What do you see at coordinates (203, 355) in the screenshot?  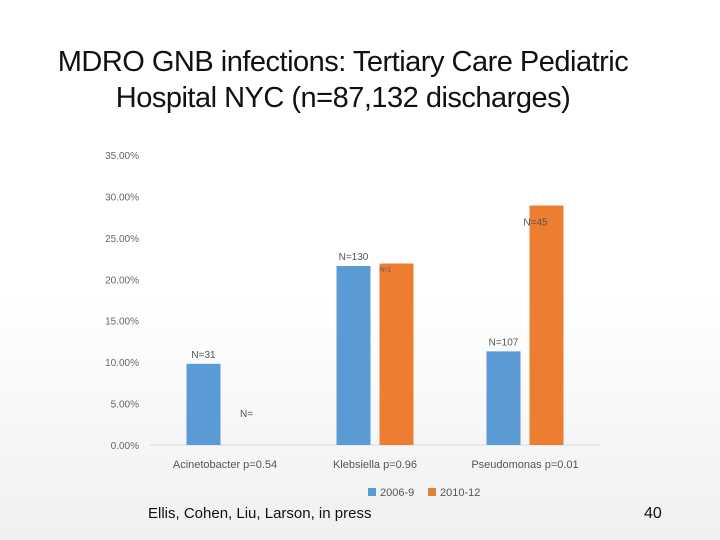 I see `data-label: N=31` at bounding box center [203, 355].